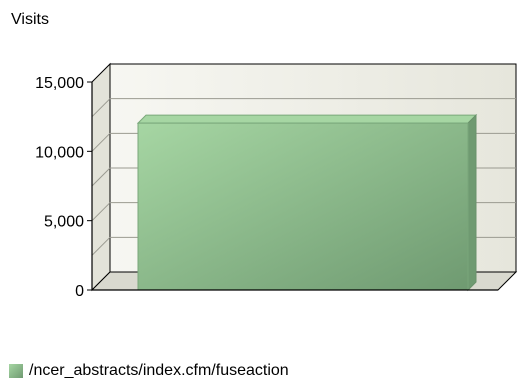 The width and height of the screenshot is (523, 389). I want to click on bar-side, so click(472, 202).